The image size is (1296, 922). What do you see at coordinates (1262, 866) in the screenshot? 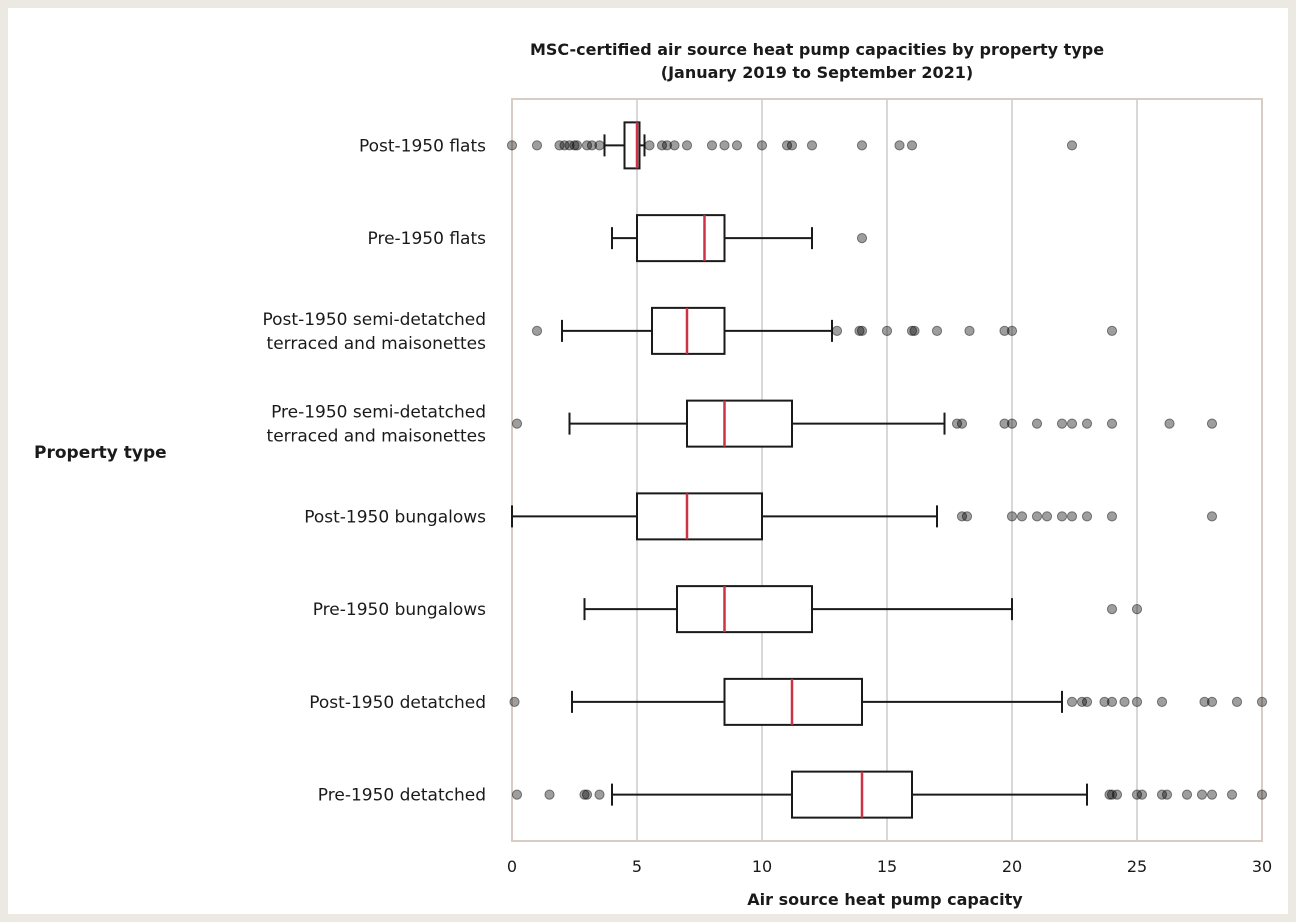
I see `x-tick-label: 30` at bounding box center [1262, 866].